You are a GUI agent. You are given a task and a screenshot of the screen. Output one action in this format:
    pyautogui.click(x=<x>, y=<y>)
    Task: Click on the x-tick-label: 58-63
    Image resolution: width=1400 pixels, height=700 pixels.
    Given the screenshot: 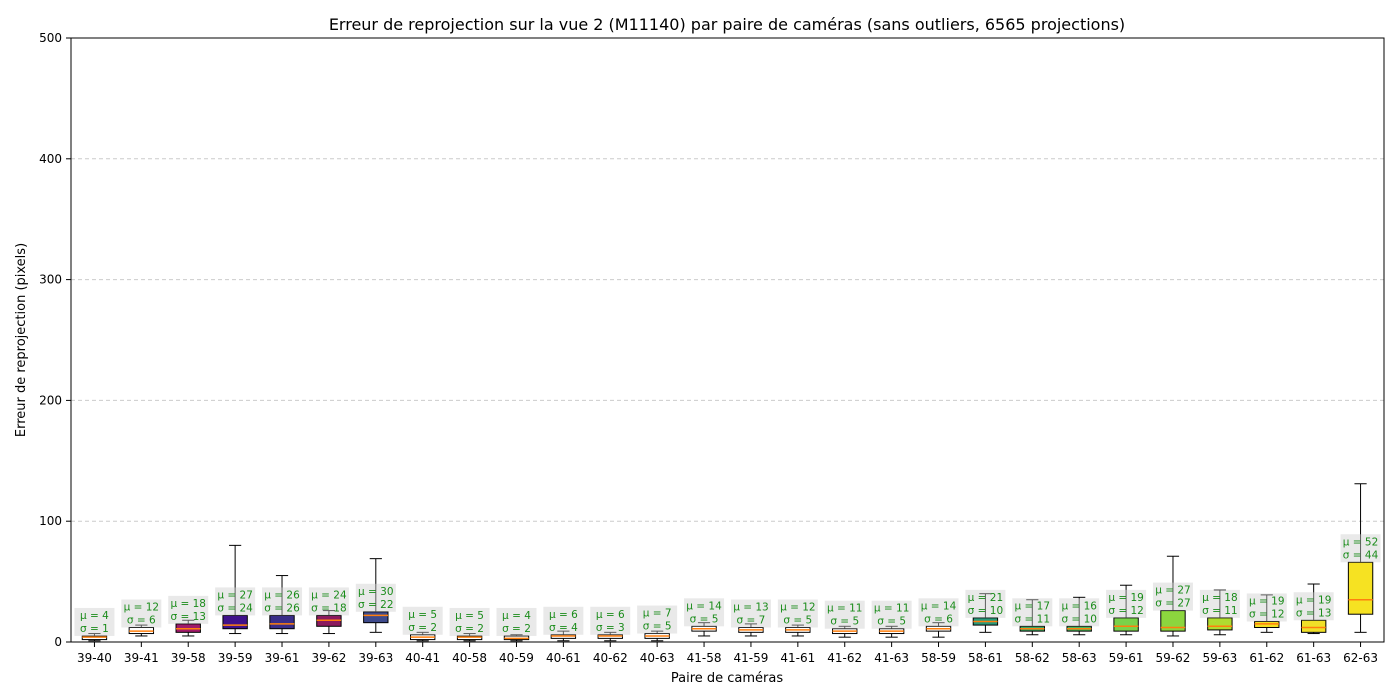 What is the action you would take?
    pyautogui.click(x=1079, y=658)
    